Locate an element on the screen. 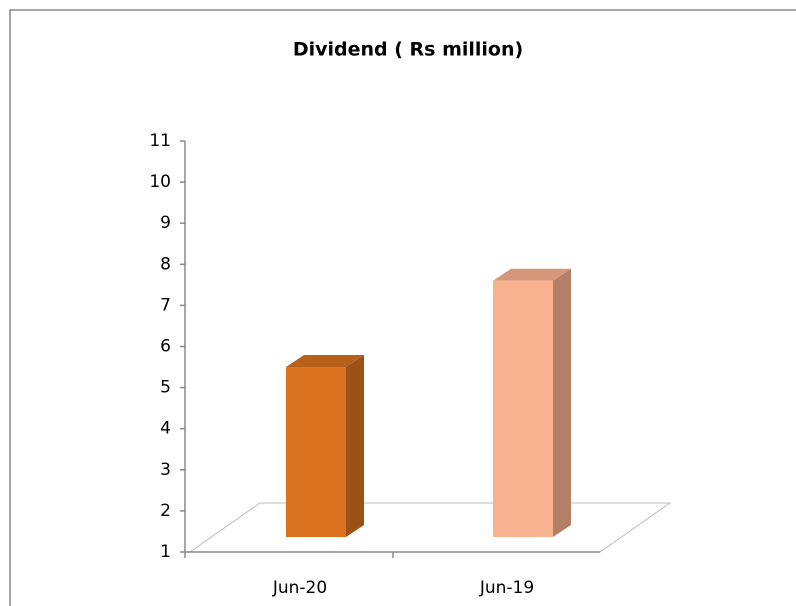  y-tick-label: 10 is located at coordinates (160, 182).